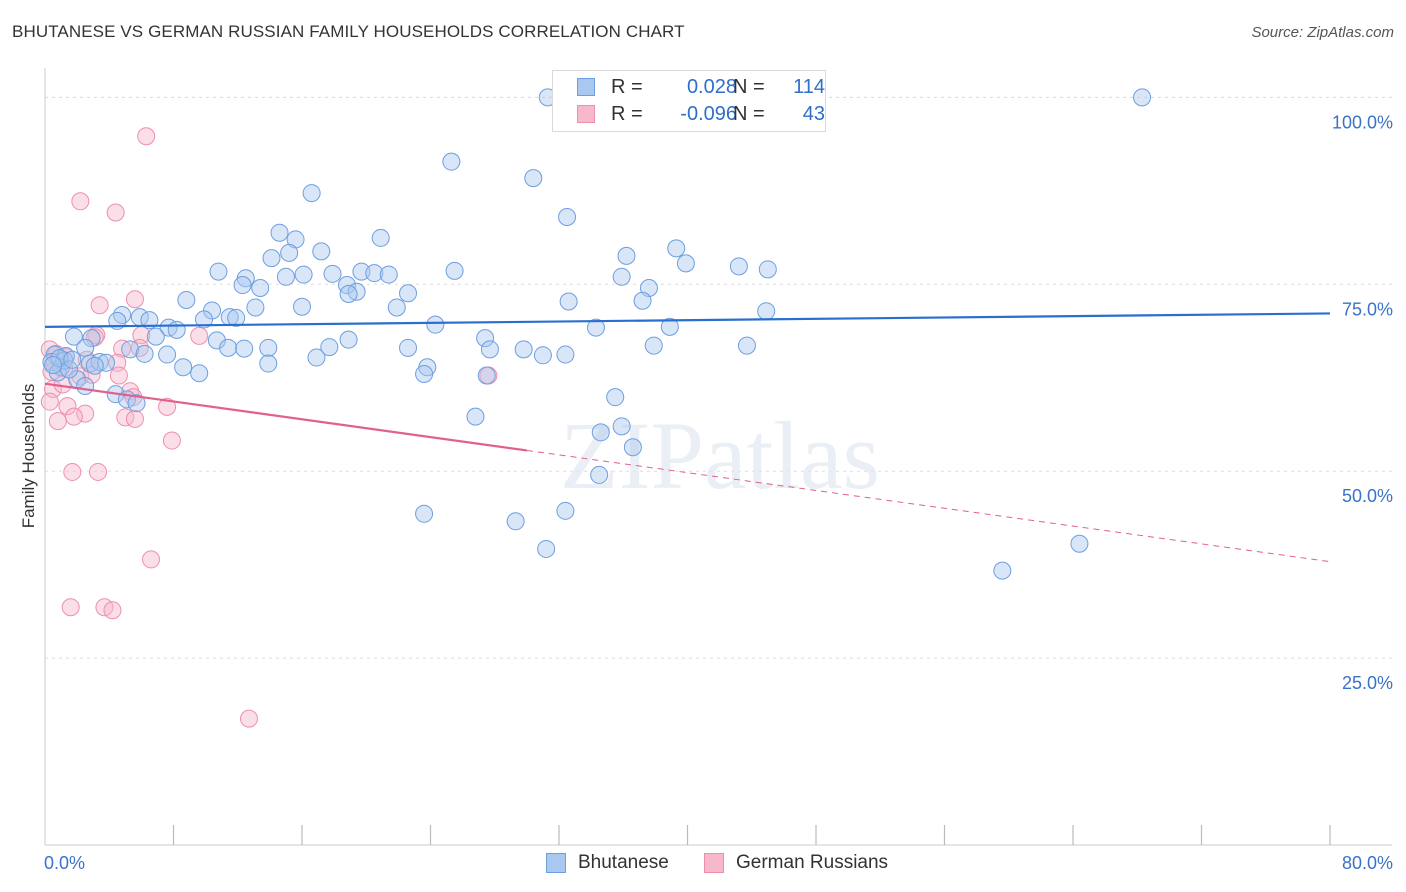 Image resolution: width=1406 pixels, height=892 pixels. I want to click on legend-r-value: 0.028, so click(711, 87).